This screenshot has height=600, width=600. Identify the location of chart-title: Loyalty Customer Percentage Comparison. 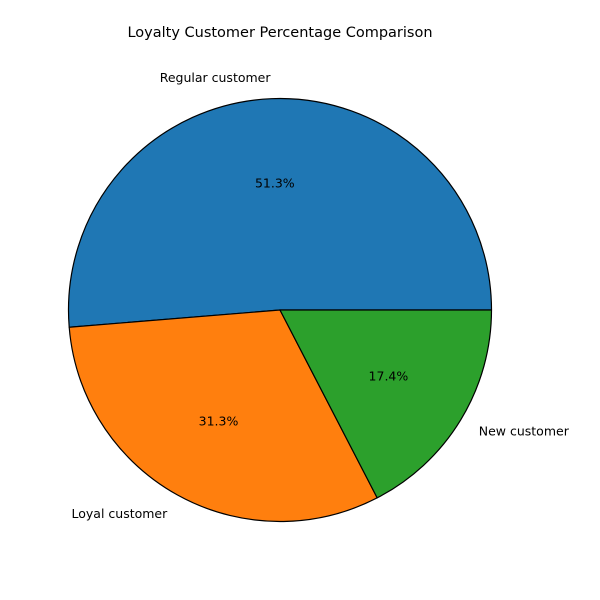
(279, 33).